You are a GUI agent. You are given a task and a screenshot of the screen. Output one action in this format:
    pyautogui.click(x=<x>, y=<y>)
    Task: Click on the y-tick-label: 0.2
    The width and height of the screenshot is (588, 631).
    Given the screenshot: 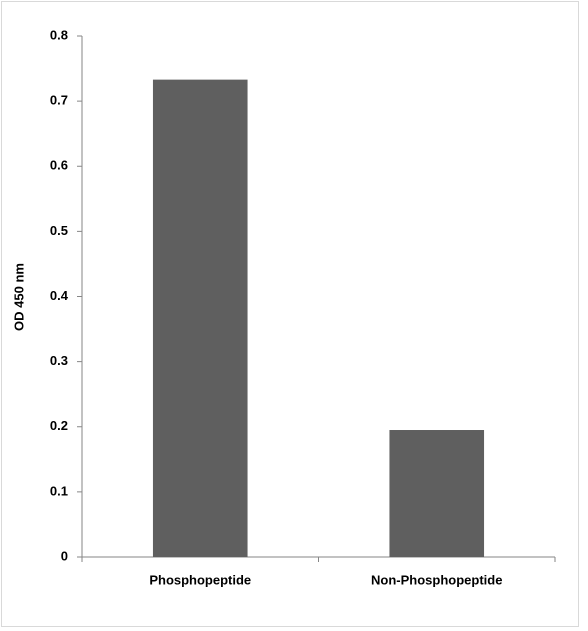 What is the action you would take?
    pyautogui.click(x=59, y=425)
    